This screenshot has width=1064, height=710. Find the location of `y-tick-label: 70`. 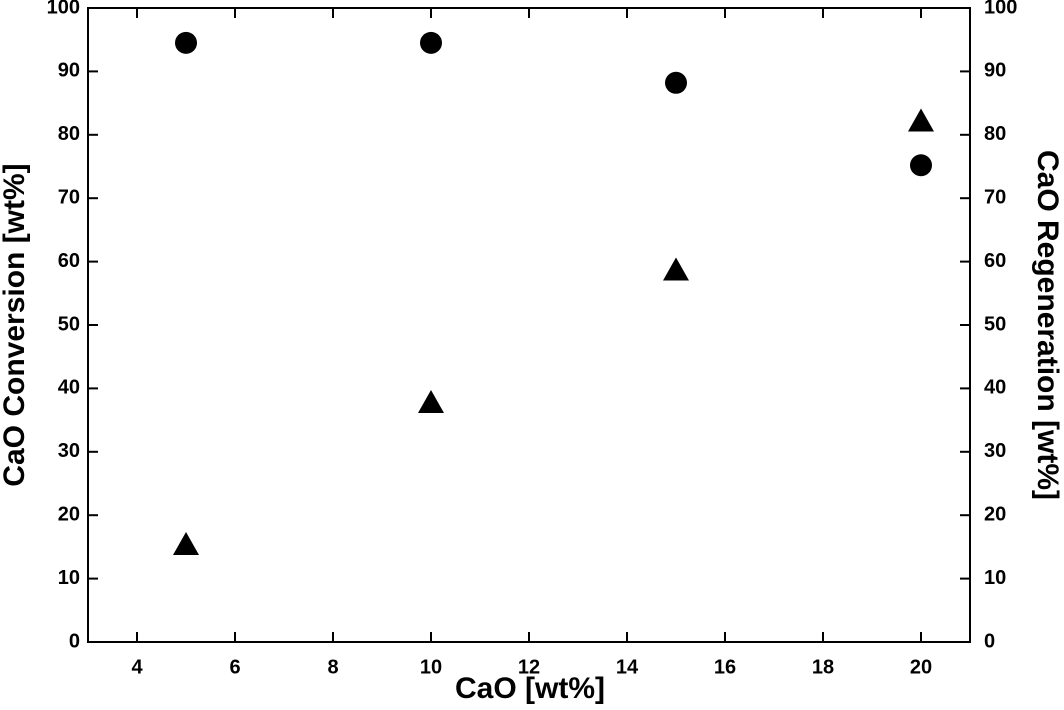

y-tick-label: 70 is located at coordinates (69, 197).